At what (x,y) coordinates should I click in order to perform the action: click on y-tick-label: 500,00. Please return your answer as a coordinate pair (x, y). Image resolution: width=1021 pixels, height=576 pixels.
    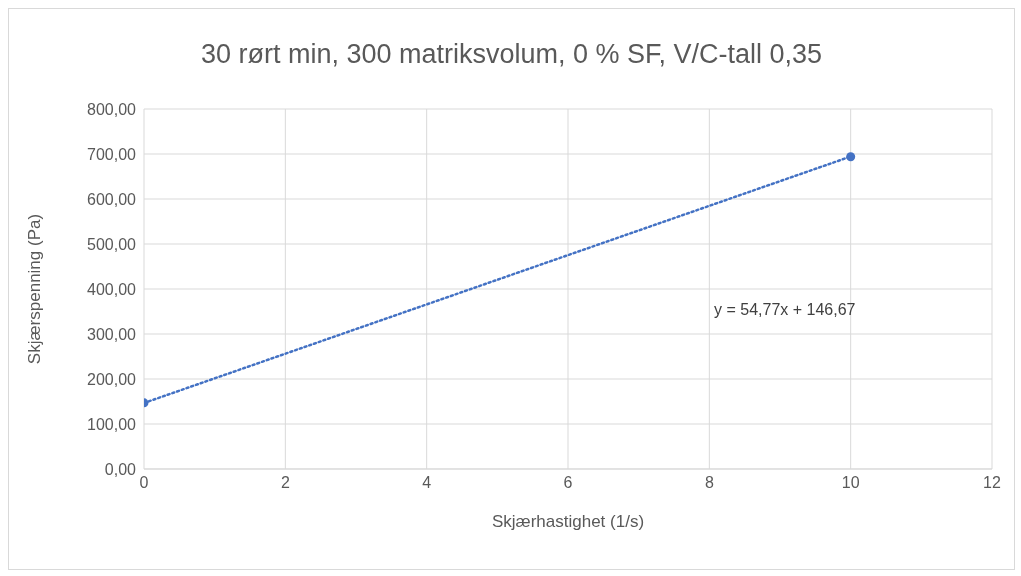
    Looking at the image, I should click on (112, 244).